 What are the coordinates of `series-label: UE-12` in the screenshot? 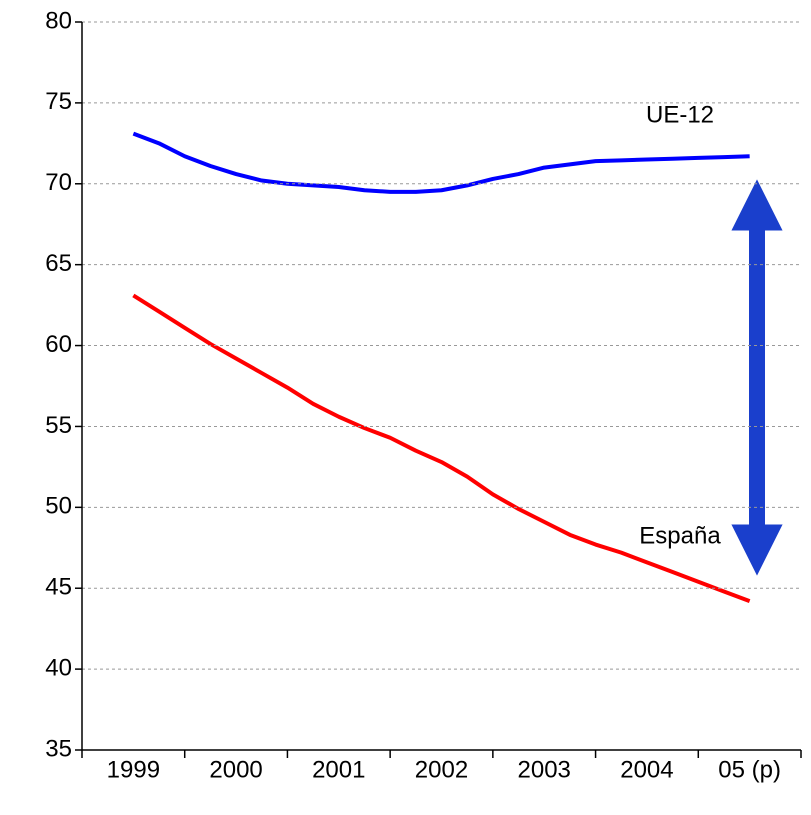 It's located at (680, 114).